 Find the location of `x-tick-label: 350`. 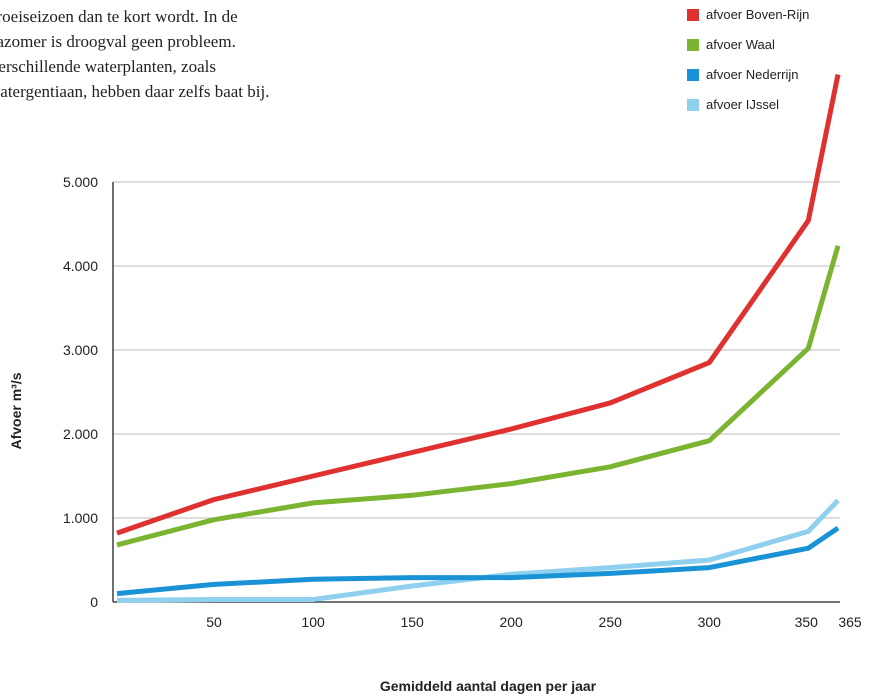

x-tick-label: 350 is located at coordinates (807, 622).